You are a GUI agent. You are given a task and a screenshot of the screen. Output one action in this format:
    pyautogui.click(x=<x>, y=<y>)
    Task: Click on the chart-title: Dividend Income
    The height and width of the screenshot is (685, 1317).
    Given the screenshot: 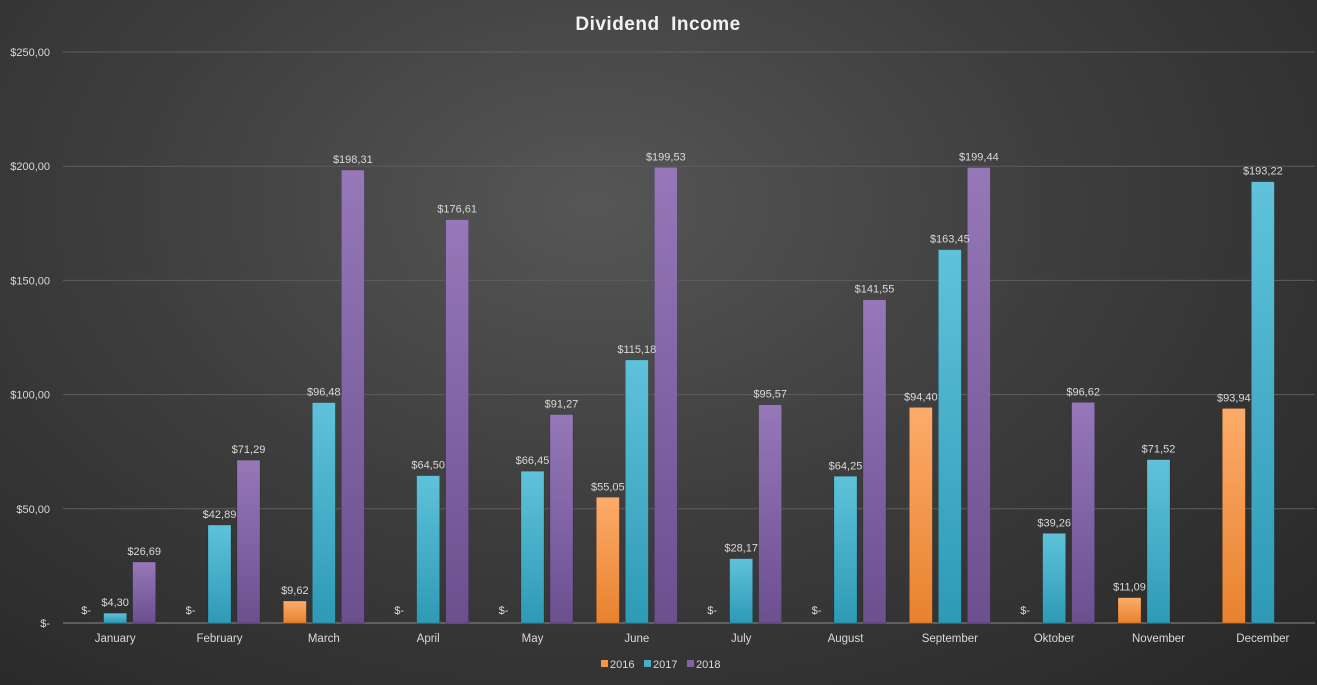 What is the action you would take?
    pyautogui.click(x=657, y=24)
    